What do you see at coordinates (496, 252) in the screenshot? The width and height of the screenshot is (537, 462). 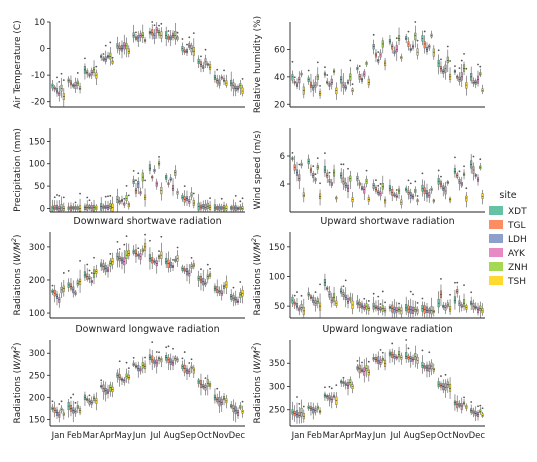 I see `legend-swatch-ayk` at bounding box center [496, 252].